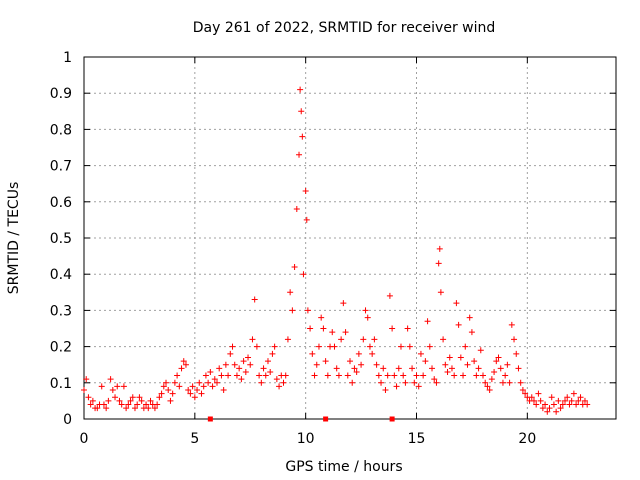 The width and height of the screenshot is (640, 480). What do you see at coordinates (84, 439) in the screenshot?
I see `x-tick-label: 0` at bounding box center [84, 439].